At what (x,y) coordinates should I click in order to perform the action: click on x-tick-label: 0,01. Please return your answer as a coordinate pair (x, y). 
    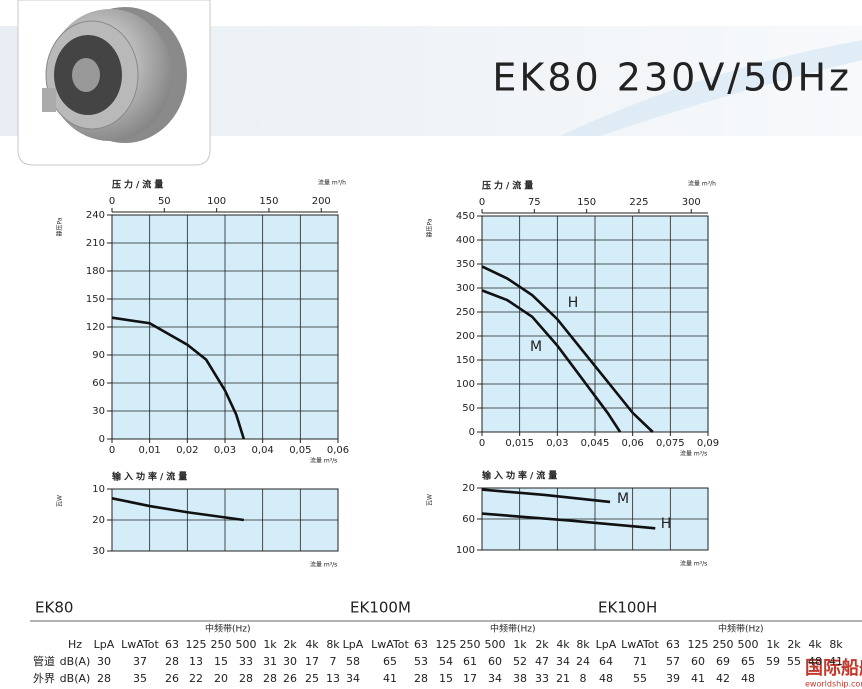
    Looking at the image, I should click on (150, 450).